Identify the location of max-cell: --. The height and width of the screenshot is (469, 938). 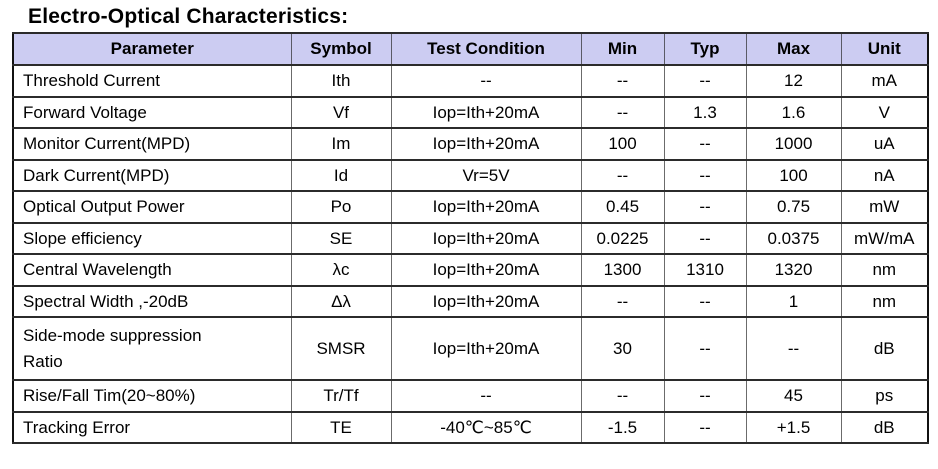
(793, 348).